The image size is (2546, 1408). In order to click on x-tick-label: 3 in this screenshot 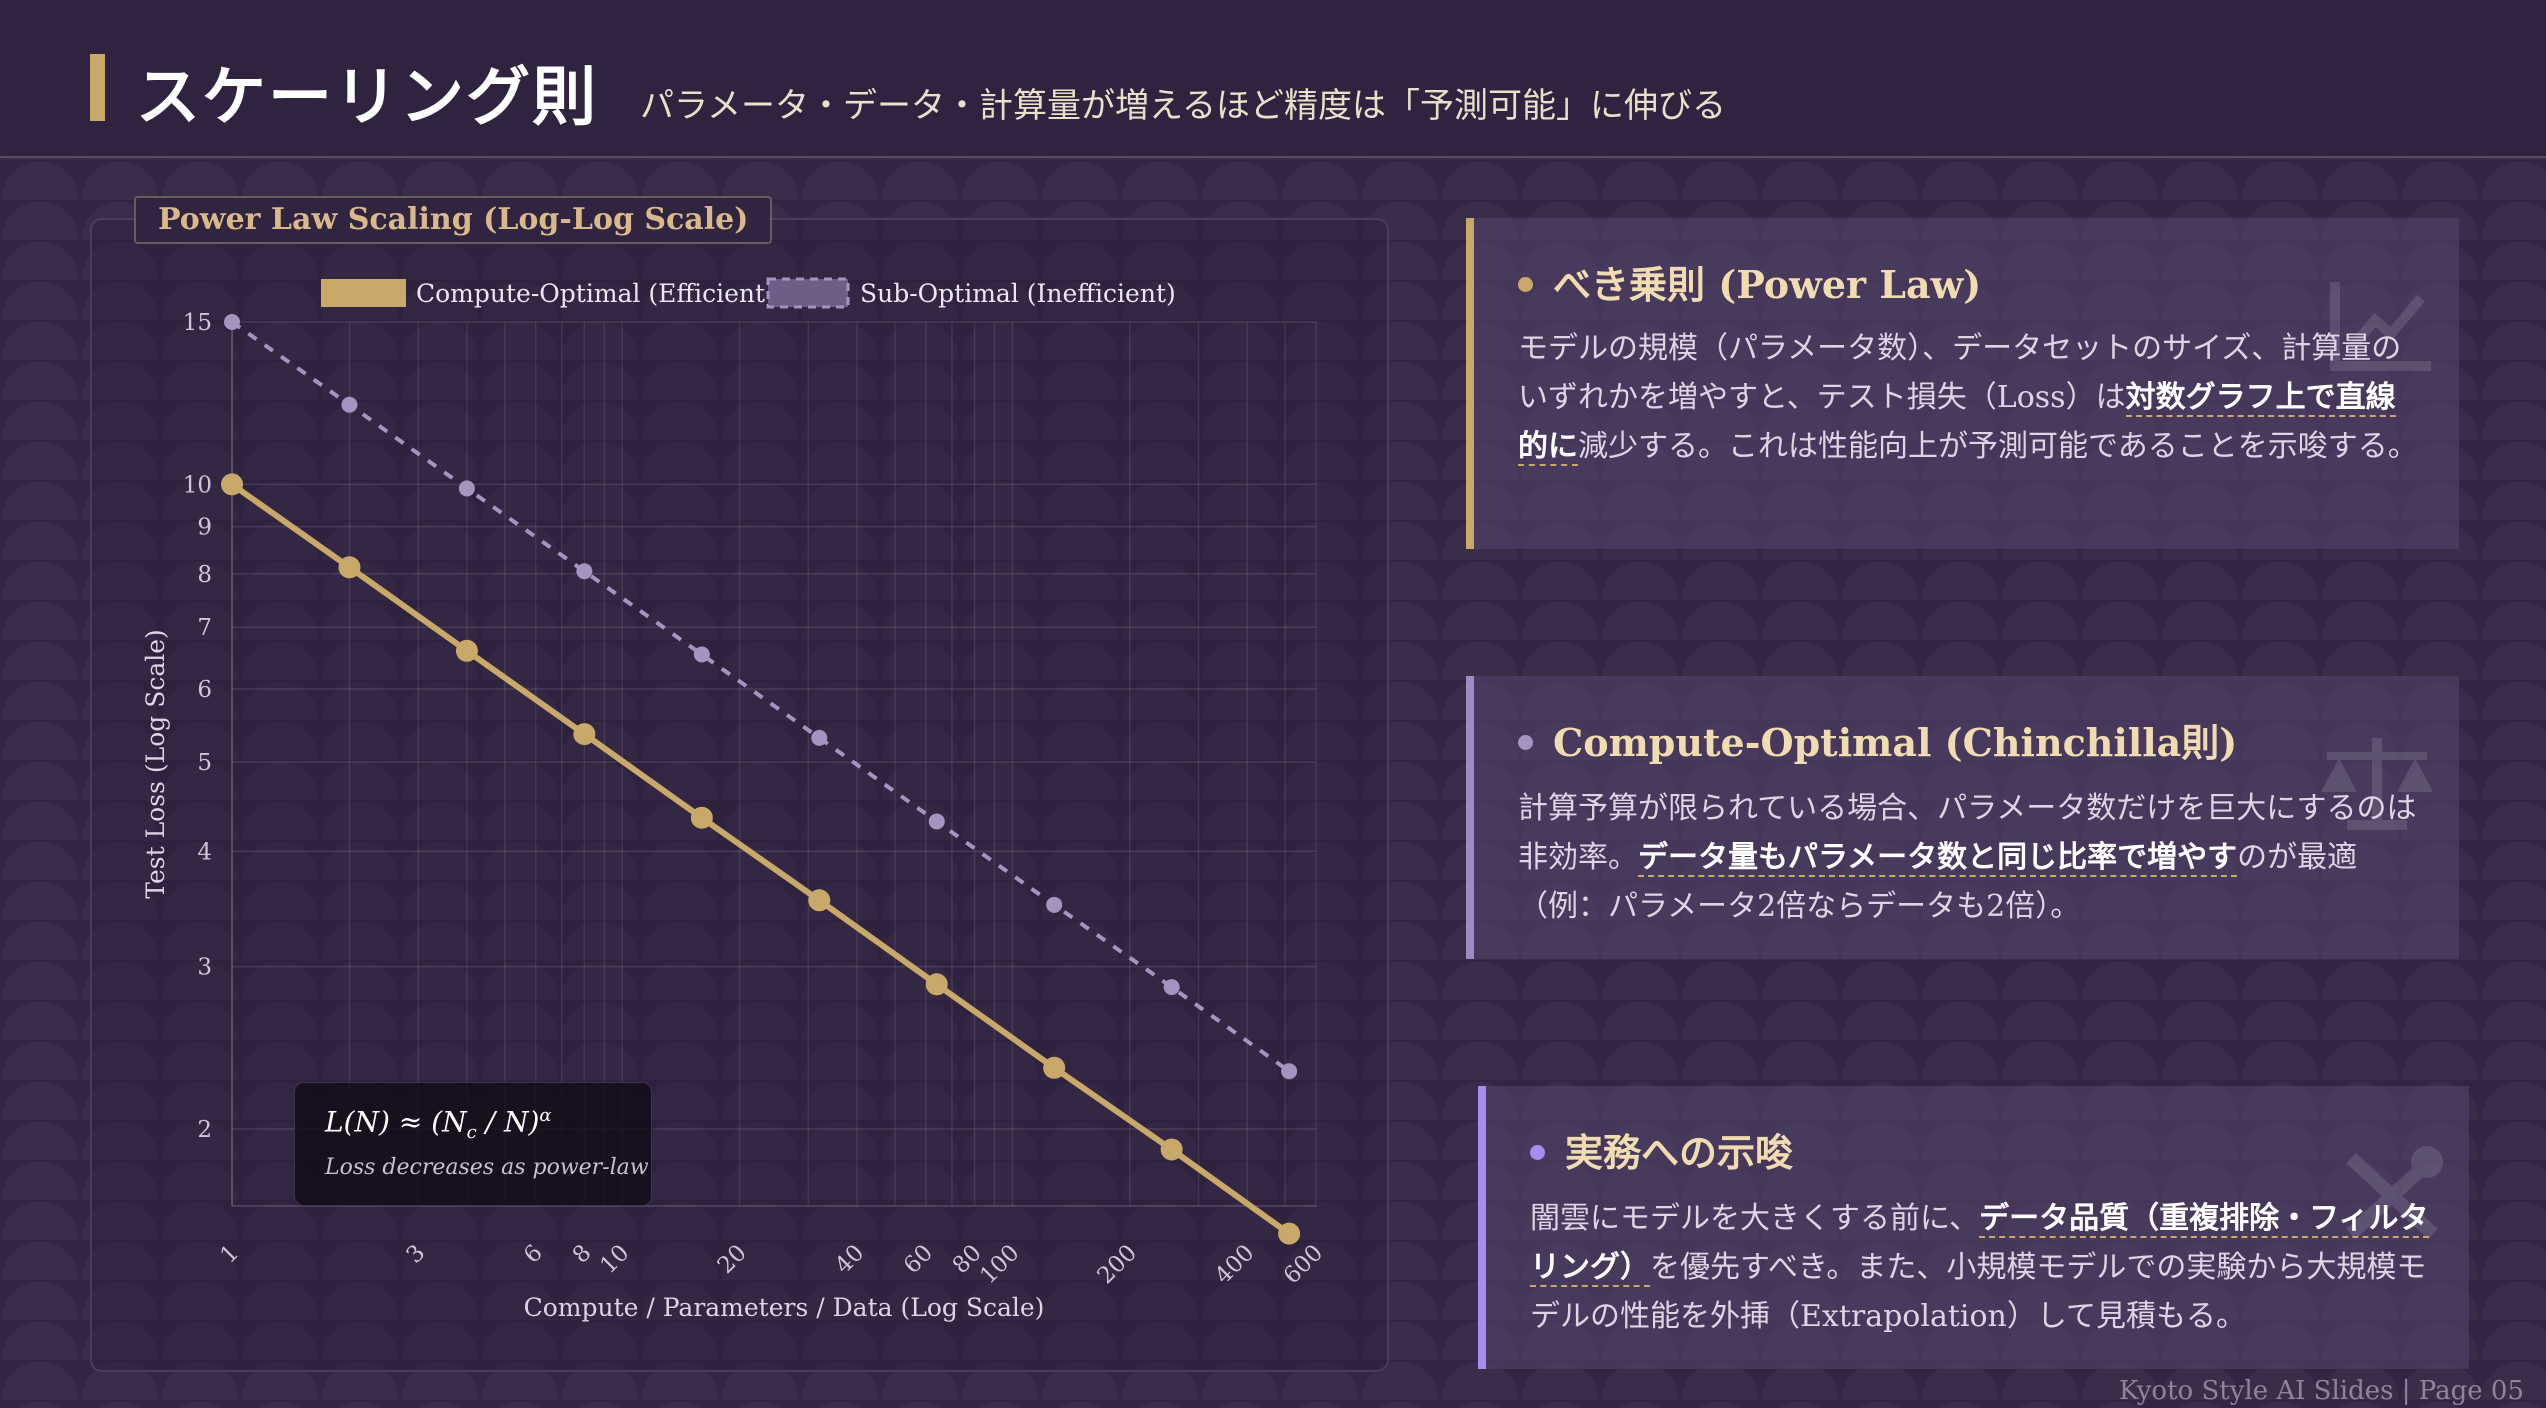, I will do `click(416, 1254)`.